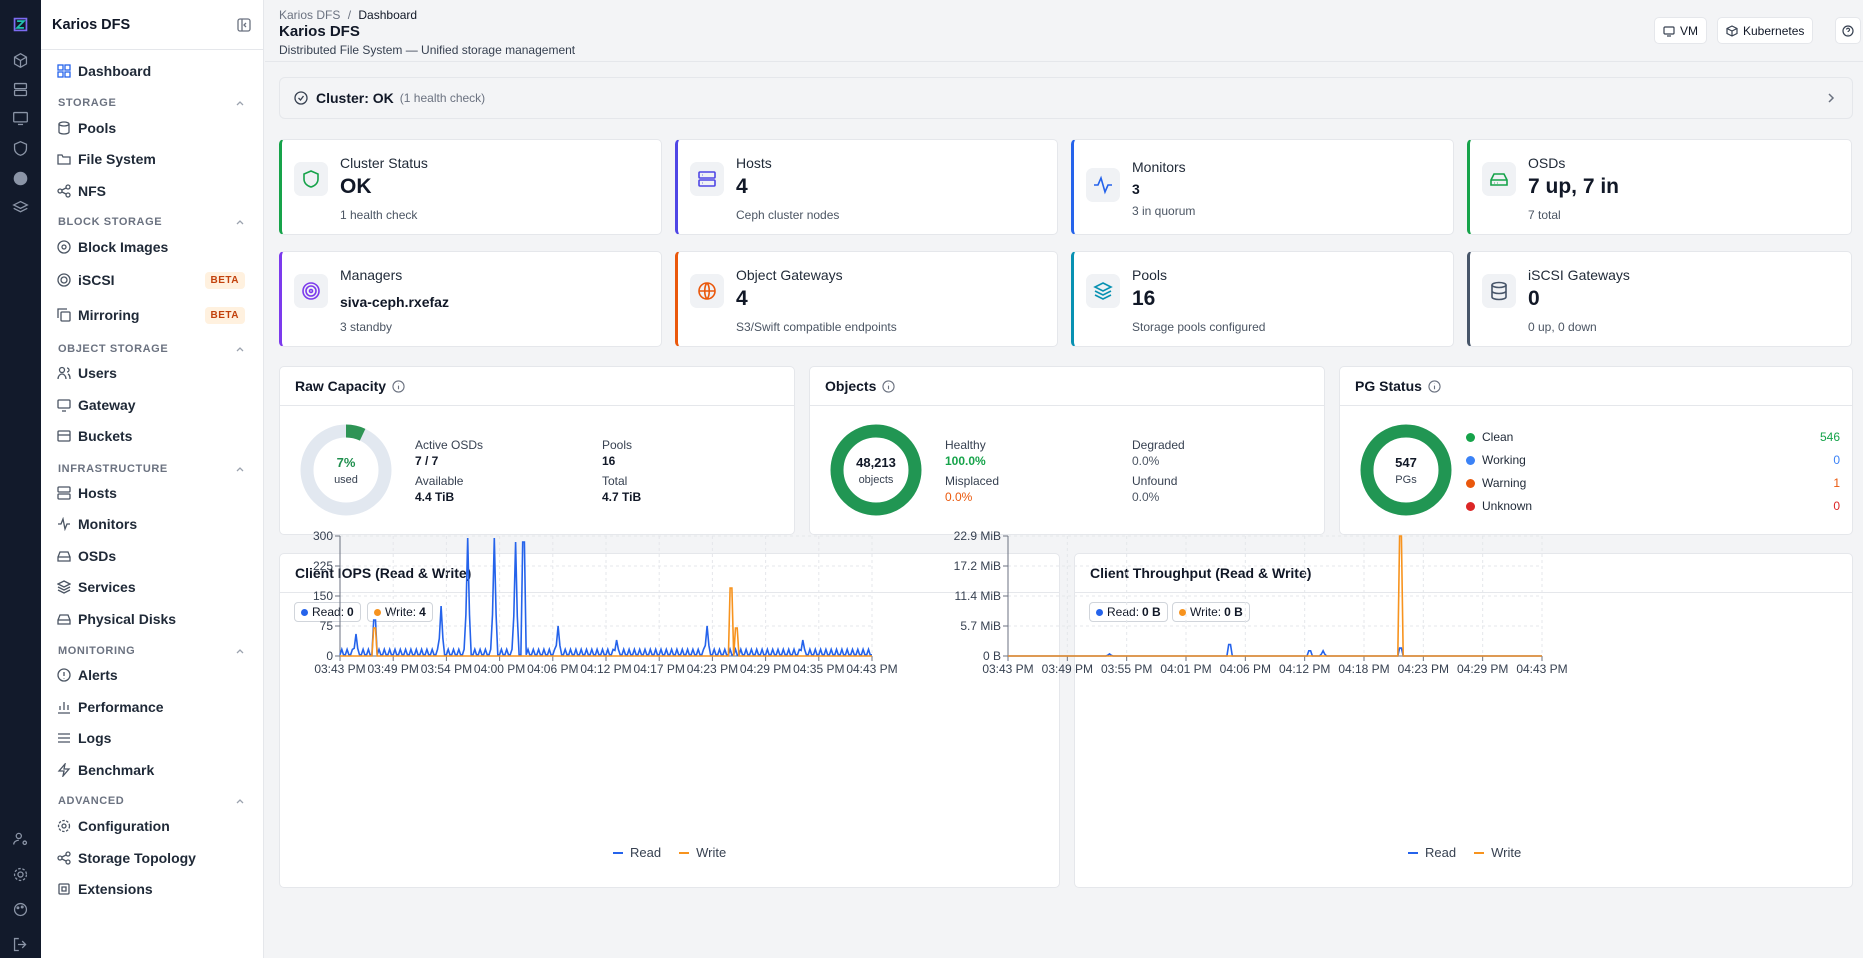 The height and width of the screenshot is (958, 1863). What do you see at coordinates (377, 612) in the screenshot?
I see `chip-dot` at bounding box center [377, 612].